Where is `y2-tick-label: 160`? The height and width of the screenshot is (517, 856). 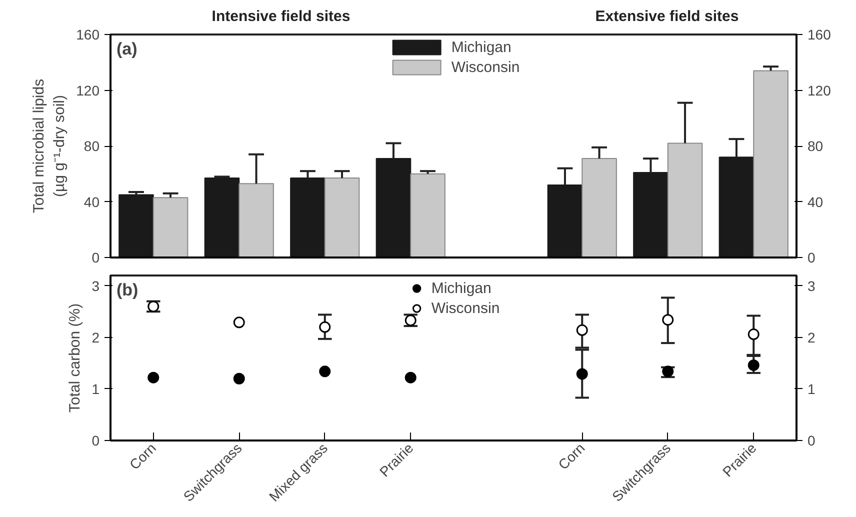 y2-tick-label: 160 is located at coordinates (820, 34).